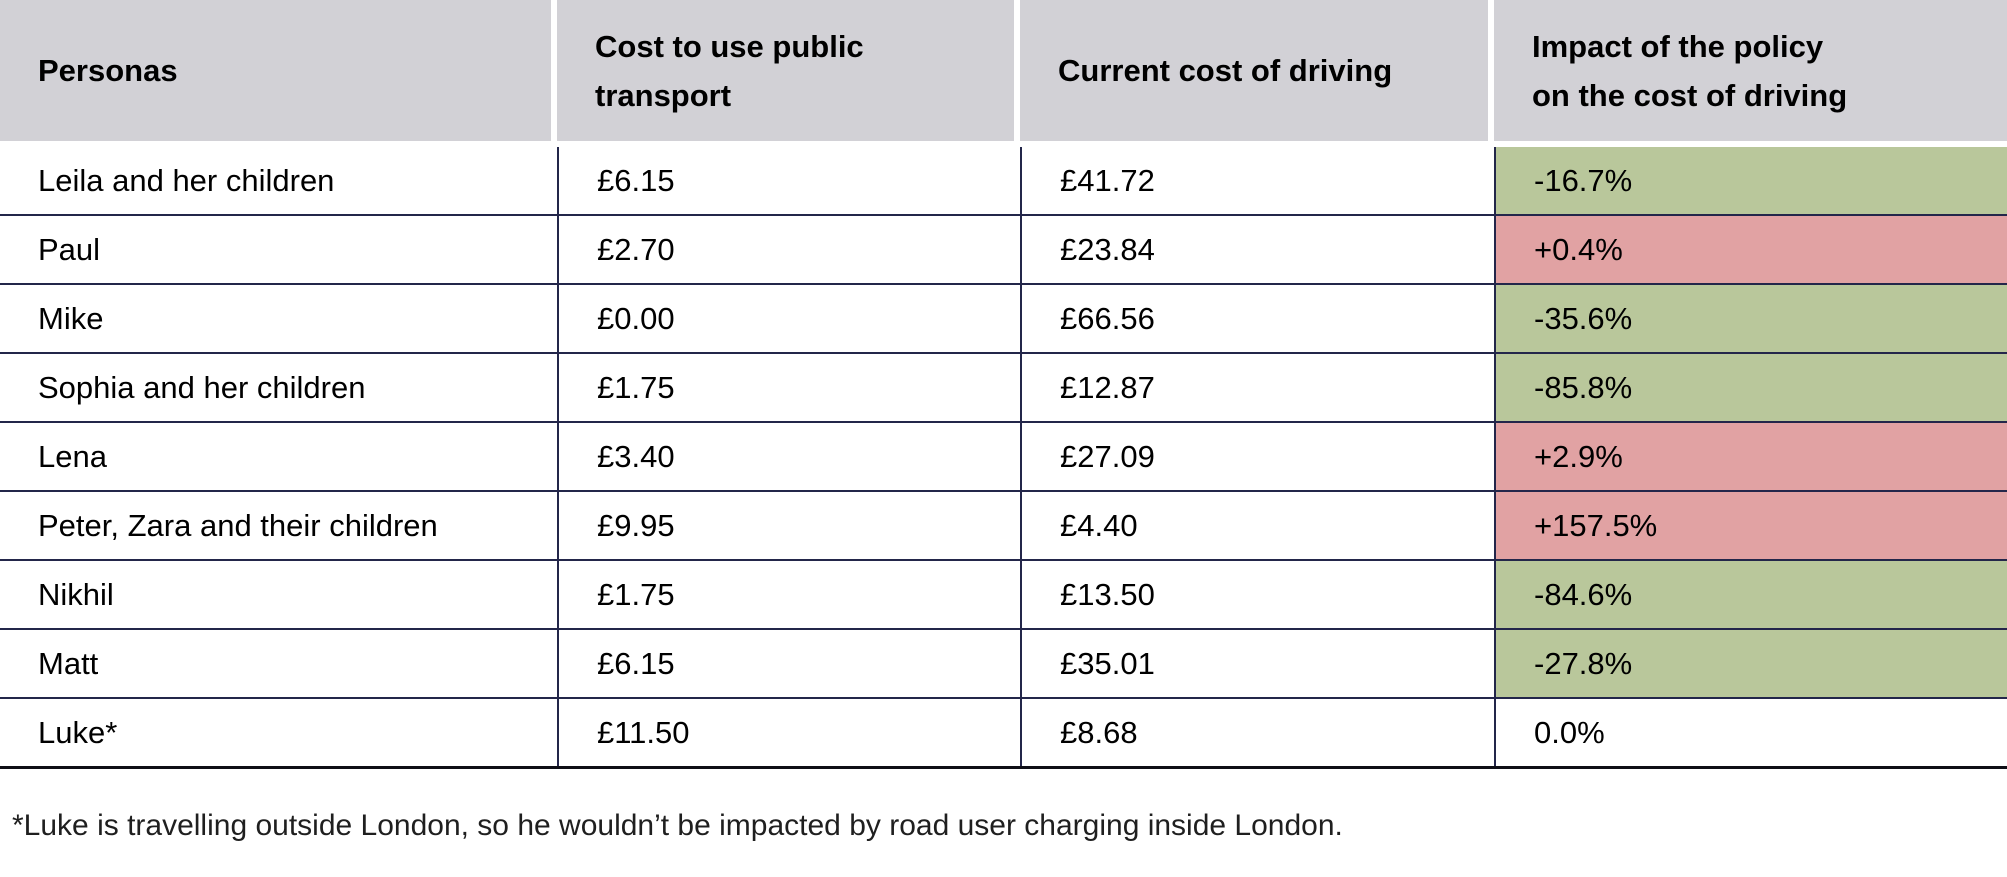  What do you see at coordinates (1257, 180) in the screenshot?
I see `driving-cost-cell: £41.72` at bounding box center [1257, 180].